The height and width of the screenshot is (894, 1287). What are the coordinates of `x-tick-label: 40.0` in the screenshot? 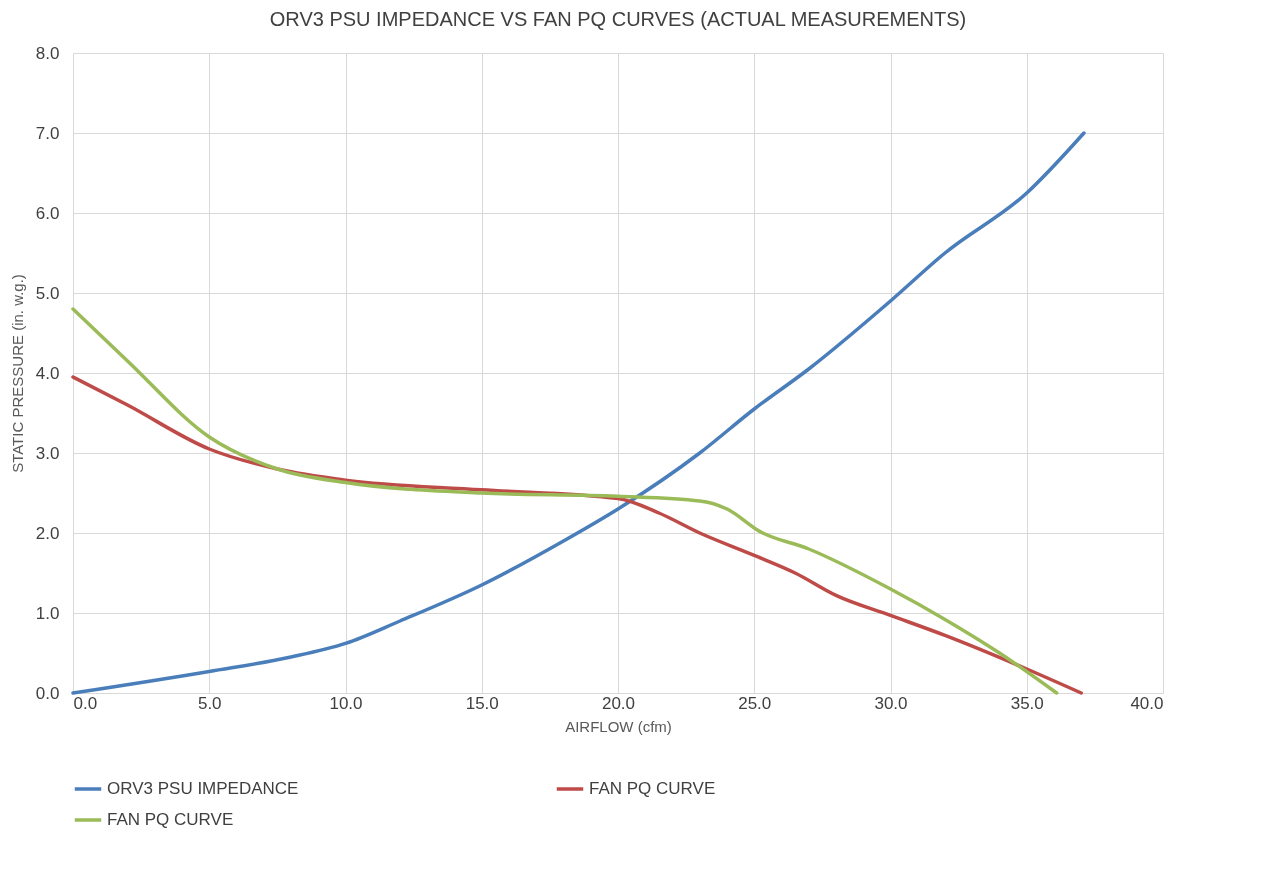 It's located at (1147, 703).